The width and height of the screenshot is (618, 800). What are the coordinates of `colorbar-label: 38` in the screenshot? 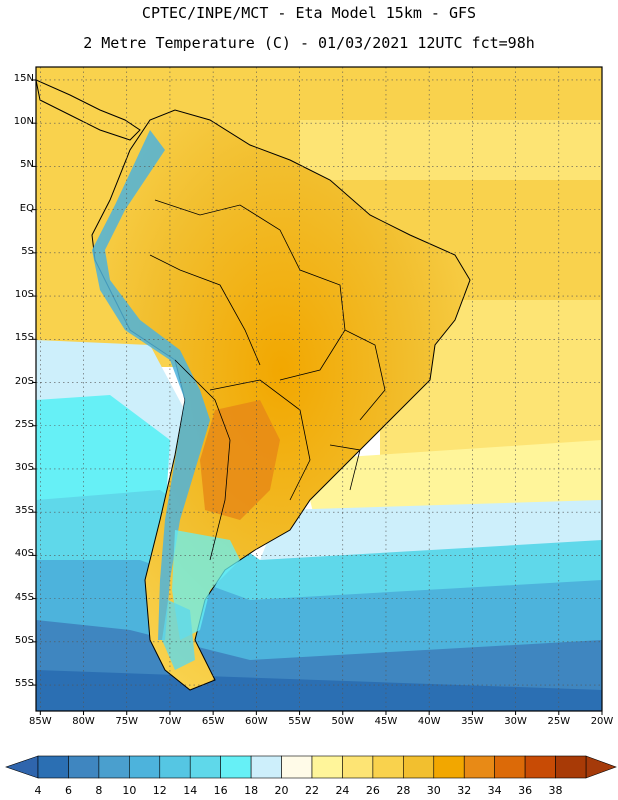 It's located at (555, 790).